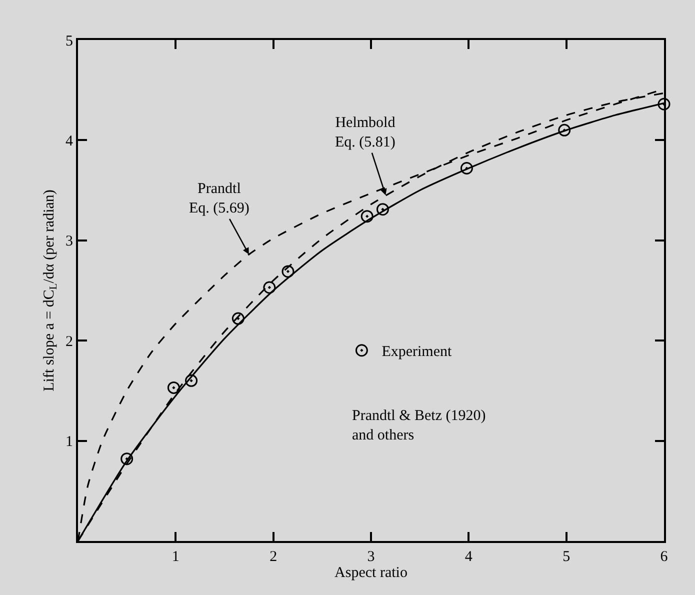  What do you see at coordinates (274, 557) in the screenshot?
I see `x-tick-label: 2` at bounding box center [274, 557].